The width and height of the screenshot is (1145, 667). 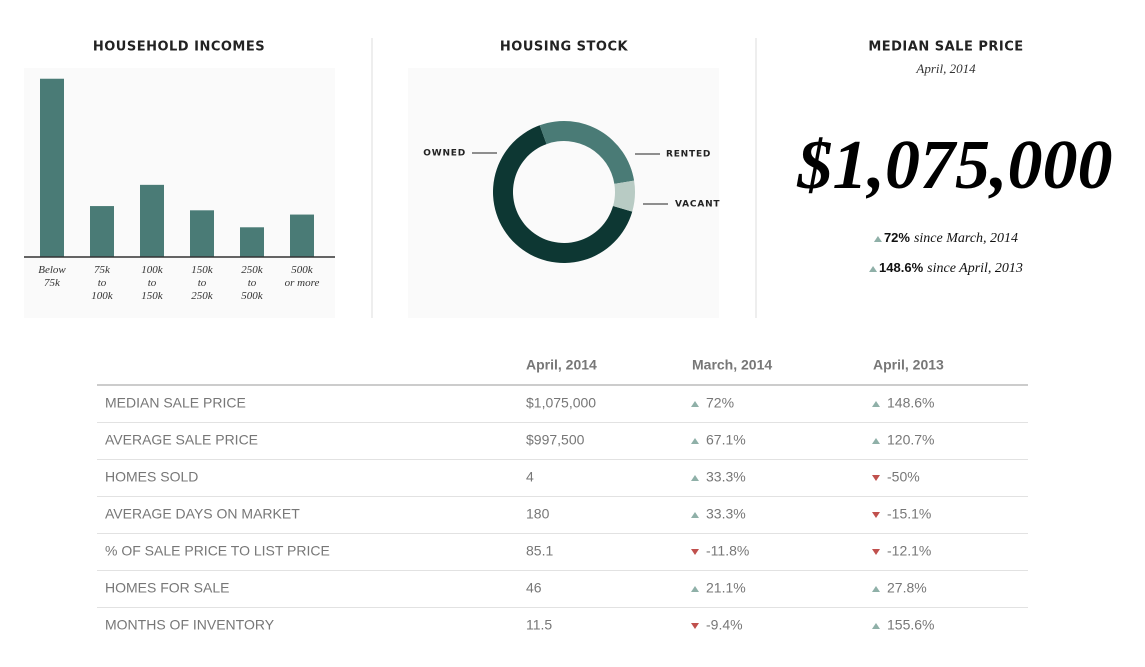 I want to click on row-label: MEDIAN SALE PRICE, so click(x=175, y=403).